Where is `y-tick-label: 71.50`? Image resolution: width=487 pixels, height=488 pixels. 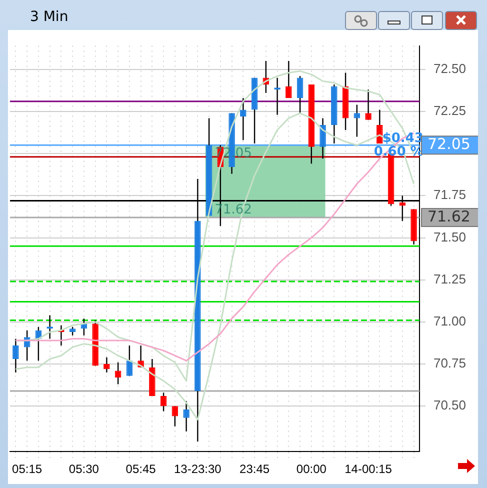
y-tick-label: 71.50 is located at coordinates (449, 236).